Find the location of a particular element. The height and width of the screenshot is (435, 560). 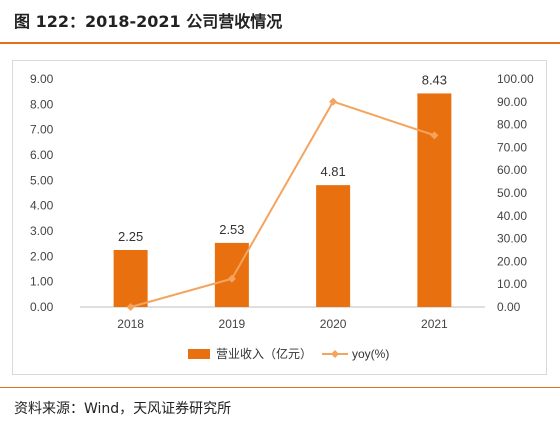

left-tick-label: 0.00 is located at coordinates (42, 307).